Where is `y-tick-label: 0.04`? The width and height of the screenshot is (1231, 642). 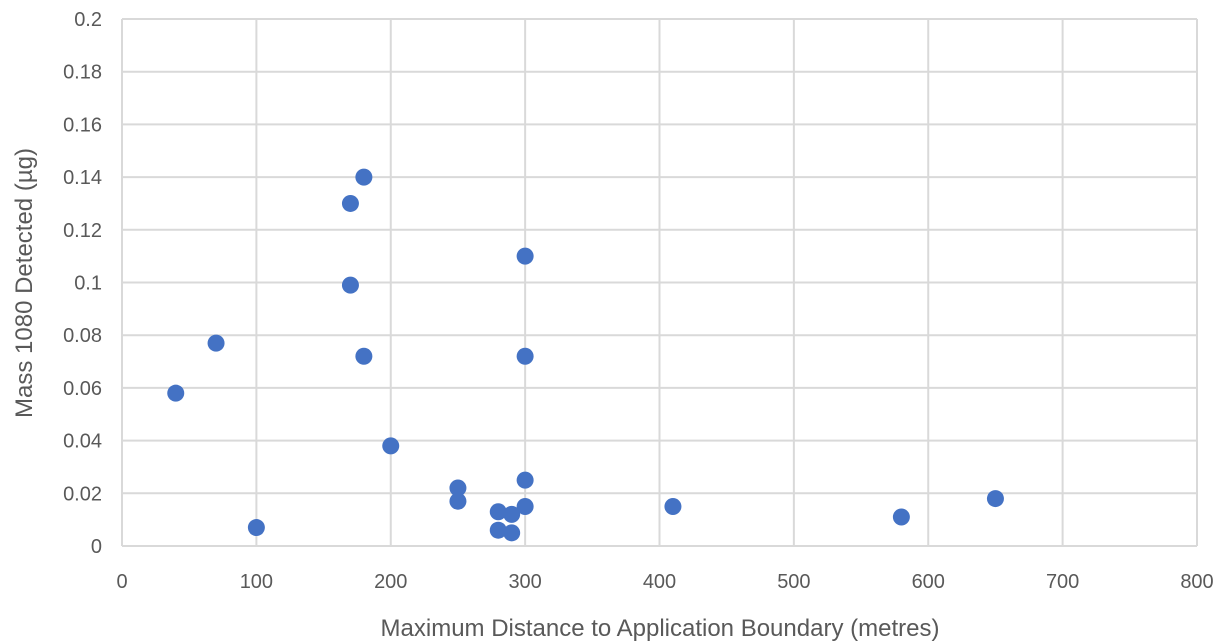 y-tick-label: 0.04 is located at coordinates (82, 442).